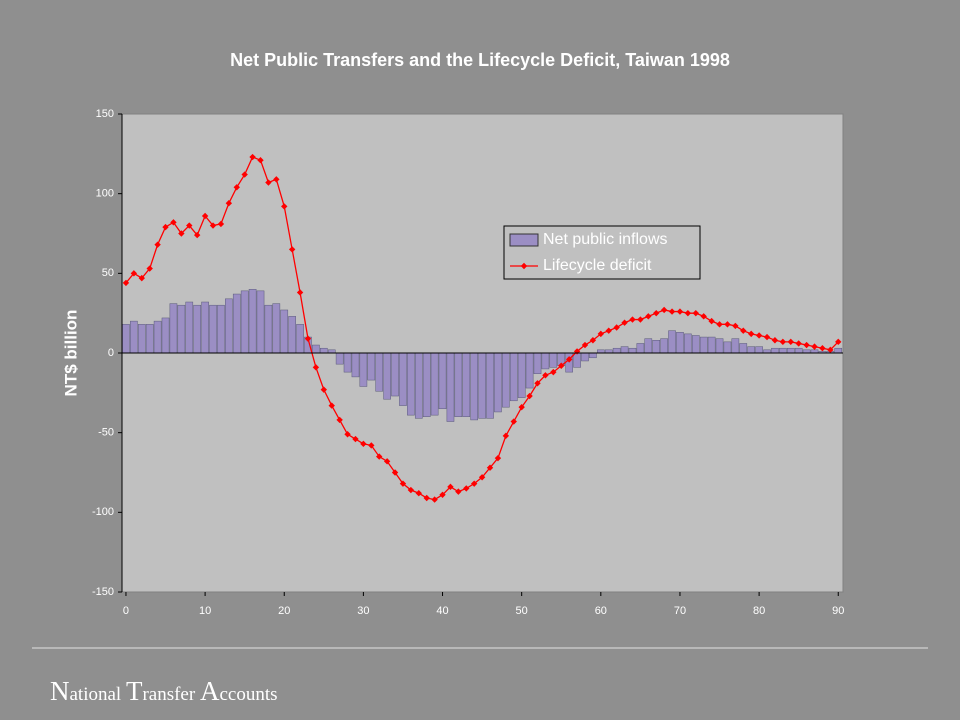 This screenshot has height=720, width=960. What do you see at coordinates (363, 611) in the screenshot?
I see `x-tick-label: 30` at bounding box center [363, 611].